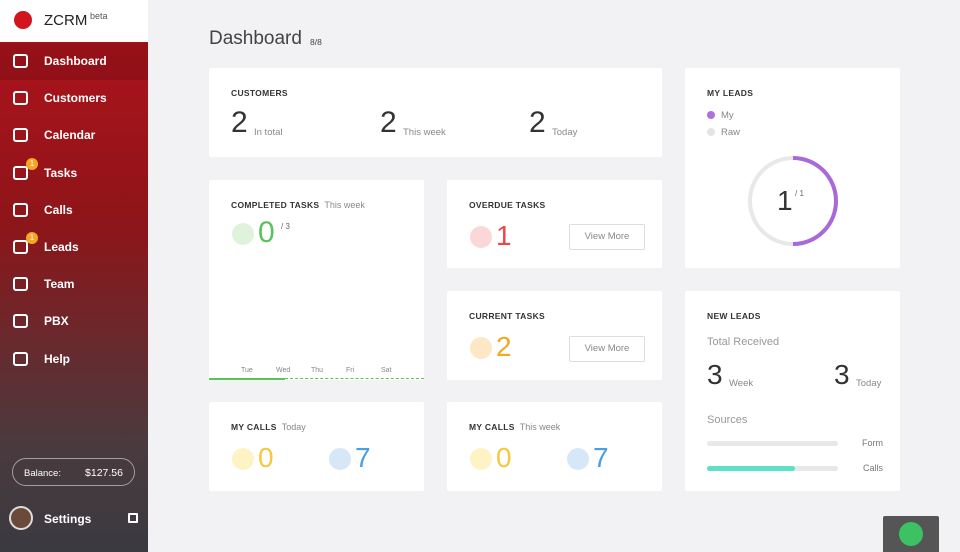  Describe the element at coordinates (727, 115) in the screenshot. I see `legend-label: My` at that location.